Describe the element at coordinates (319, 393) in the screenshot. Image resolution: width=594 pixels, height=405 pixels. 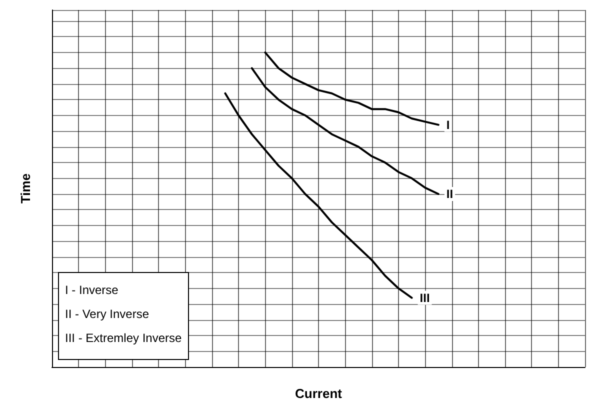
I see `x-axis-title: Current` at that location.